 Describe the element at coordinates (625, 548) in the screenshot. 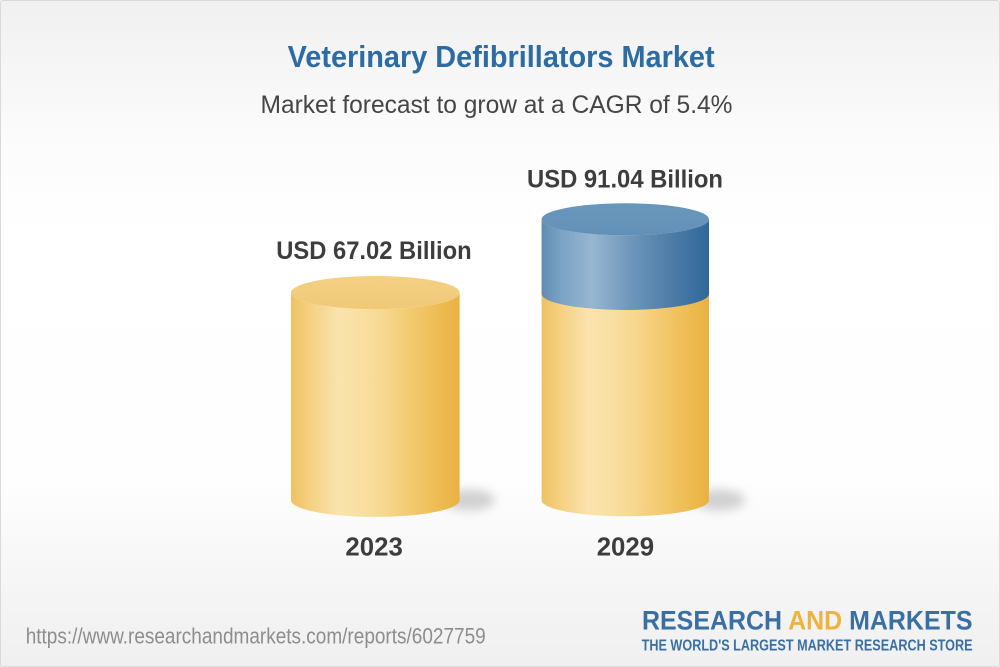

I see `svg-text: 2029` at that location.